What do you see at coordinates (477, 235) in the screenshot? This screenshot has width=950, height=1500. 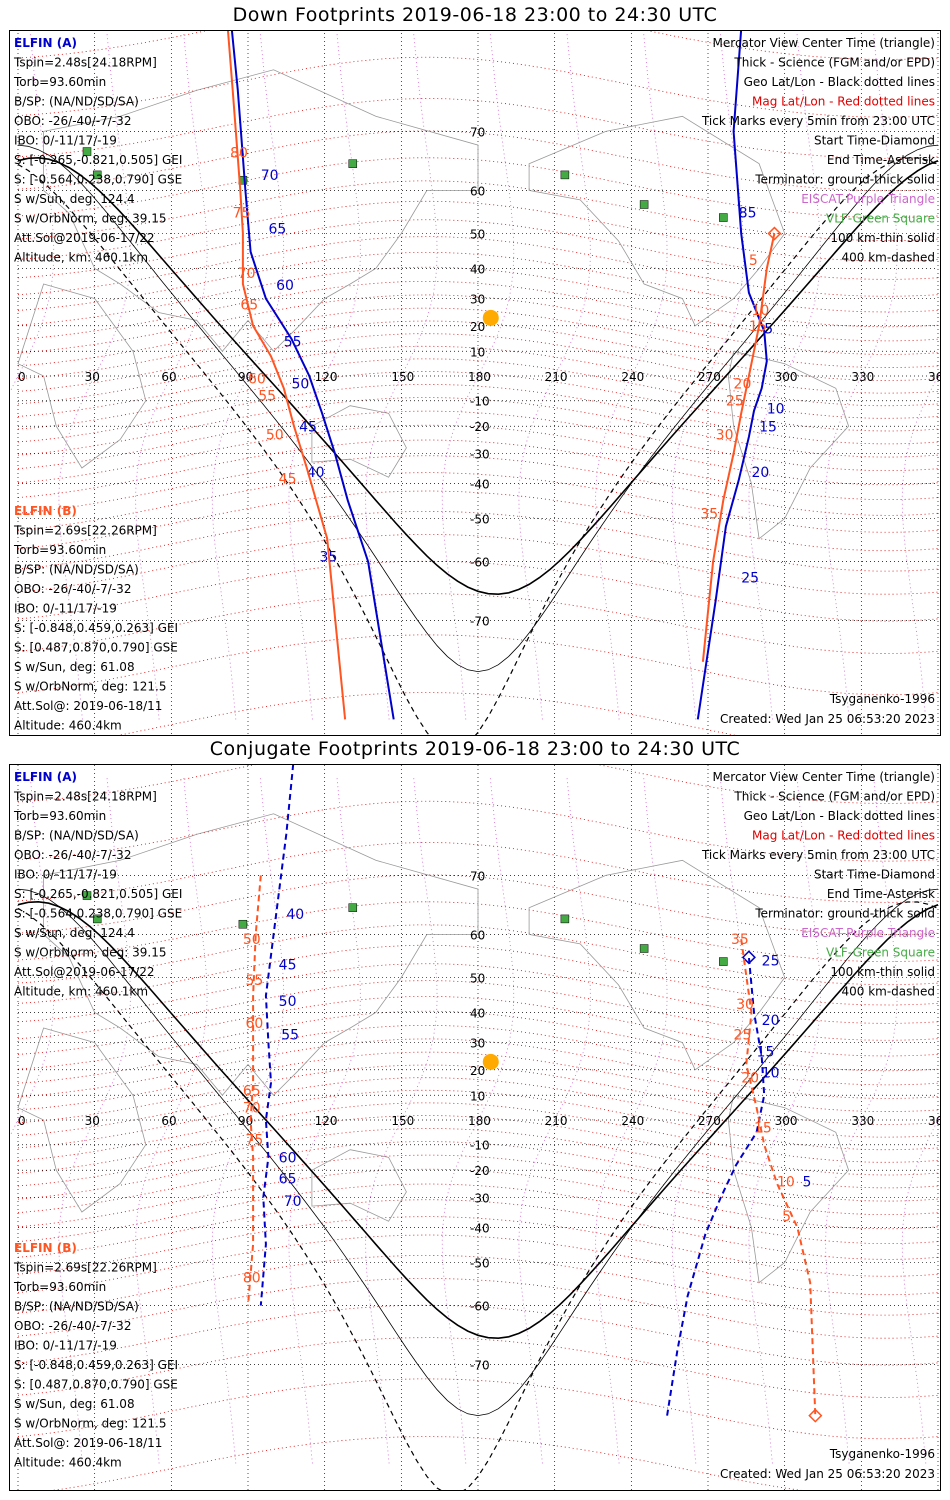 I see `y-tick-label: 50` at bounding box center [477, 235].